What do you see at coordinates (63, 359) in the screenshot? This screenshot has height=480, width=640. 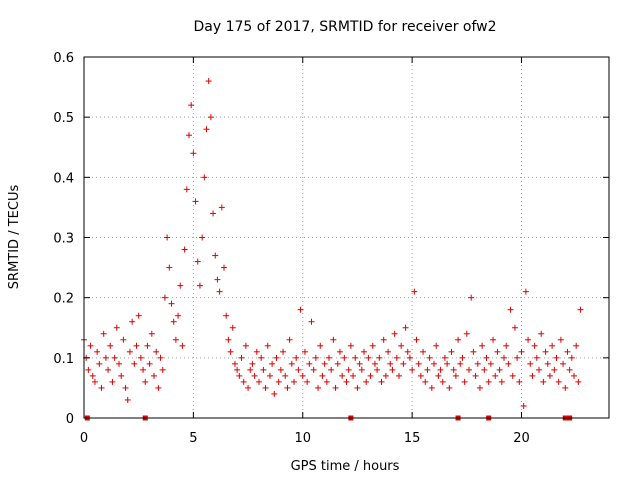 I see `y-tick-label: 0.1` at bounding box center [63, 359].